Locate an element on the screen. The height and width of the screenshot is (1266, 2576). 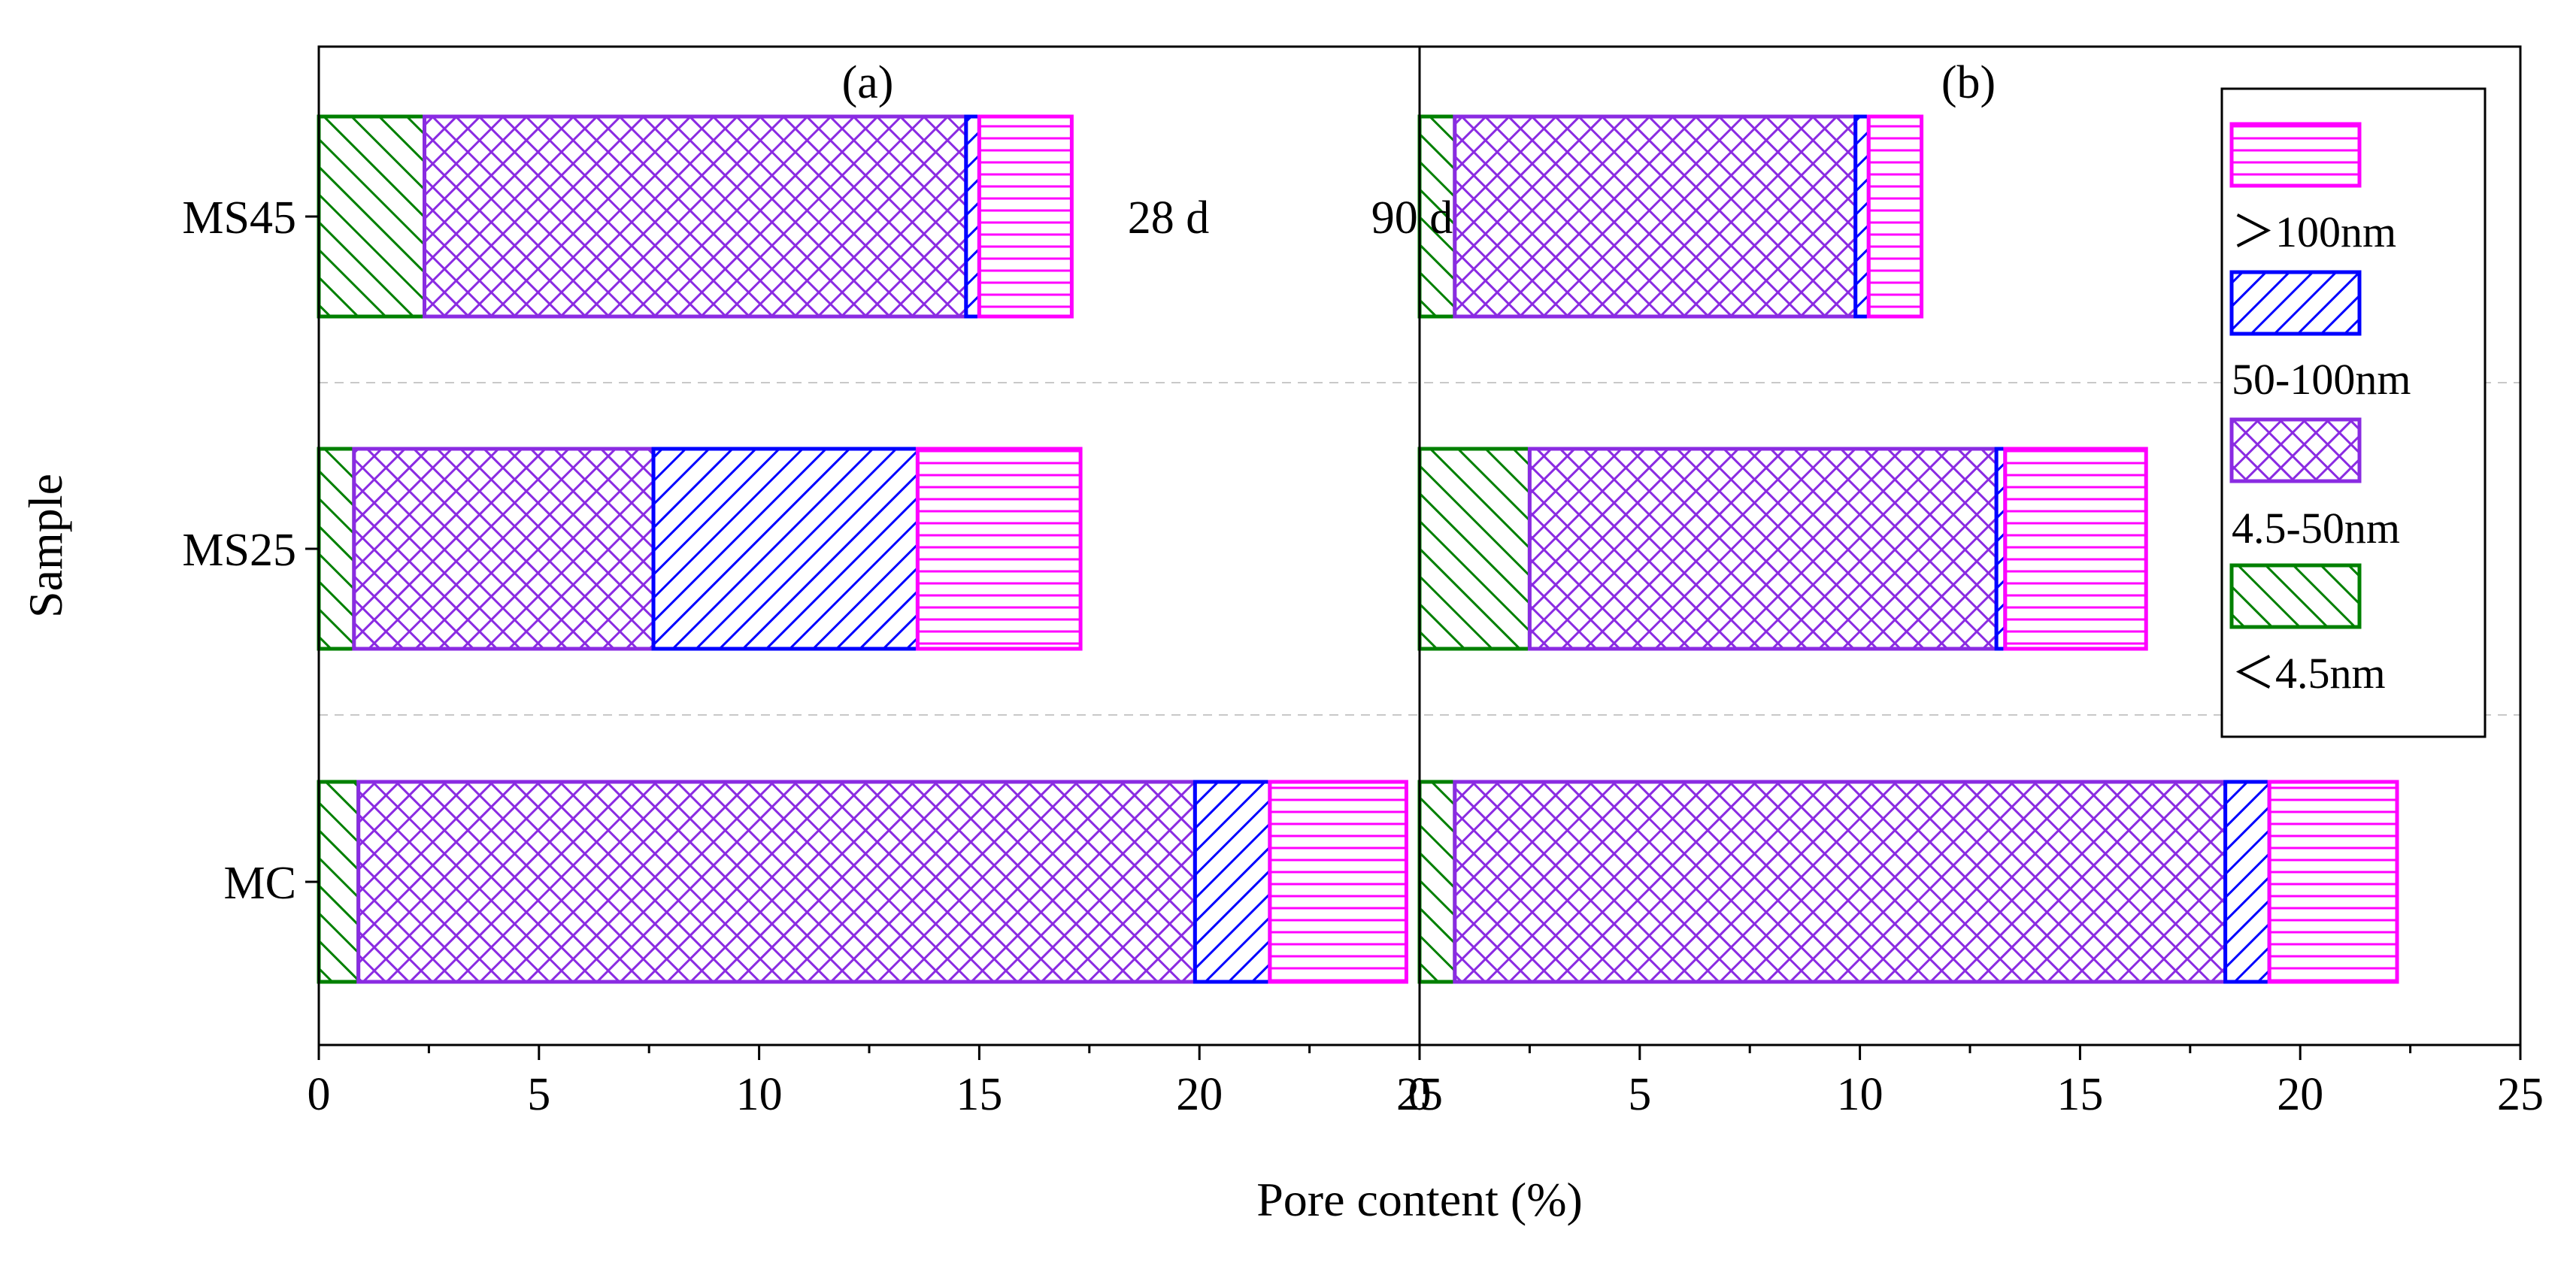
bar-a-ms25-gt100nm is located at coordinates (999, 549).